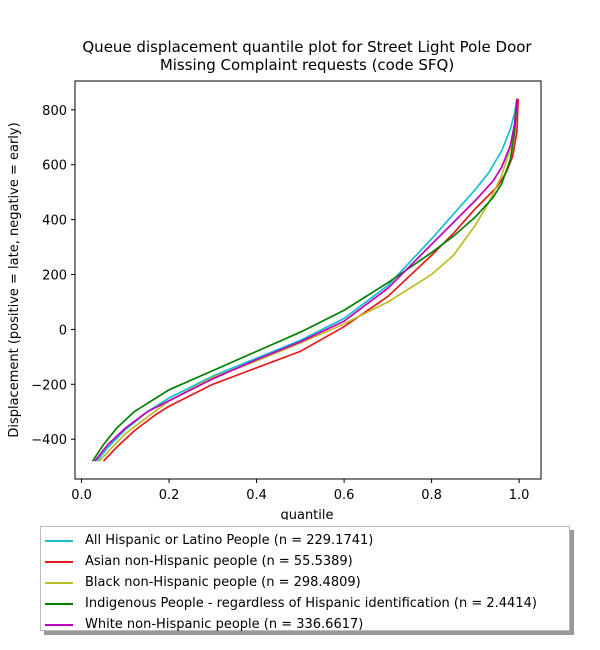 This screenshot has width=600, height=650. Describe the element at coordinates (81, 495) in the screenshot. I see `x-tick-label: 0.0` at that location.